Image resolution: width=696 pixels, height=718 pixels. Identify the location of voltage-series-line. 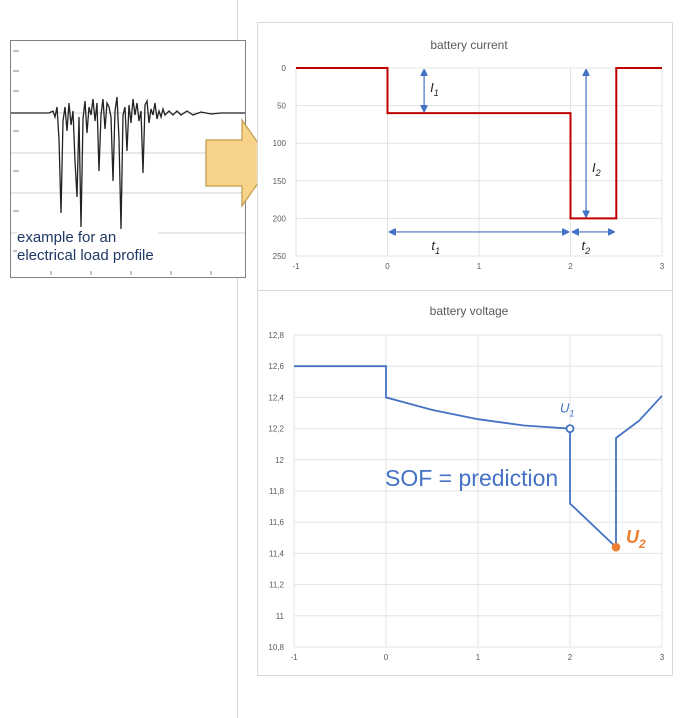
(478, 457).